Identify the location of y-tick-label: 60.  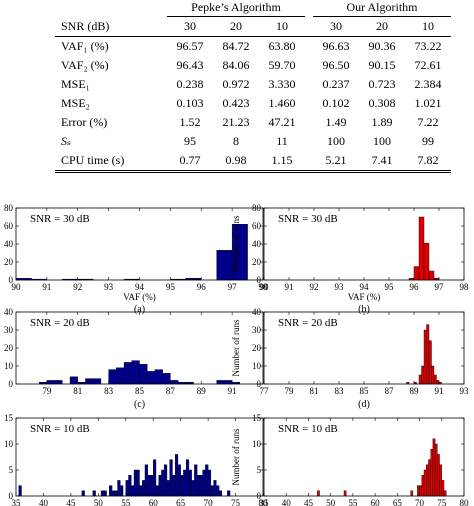
(257, 226).